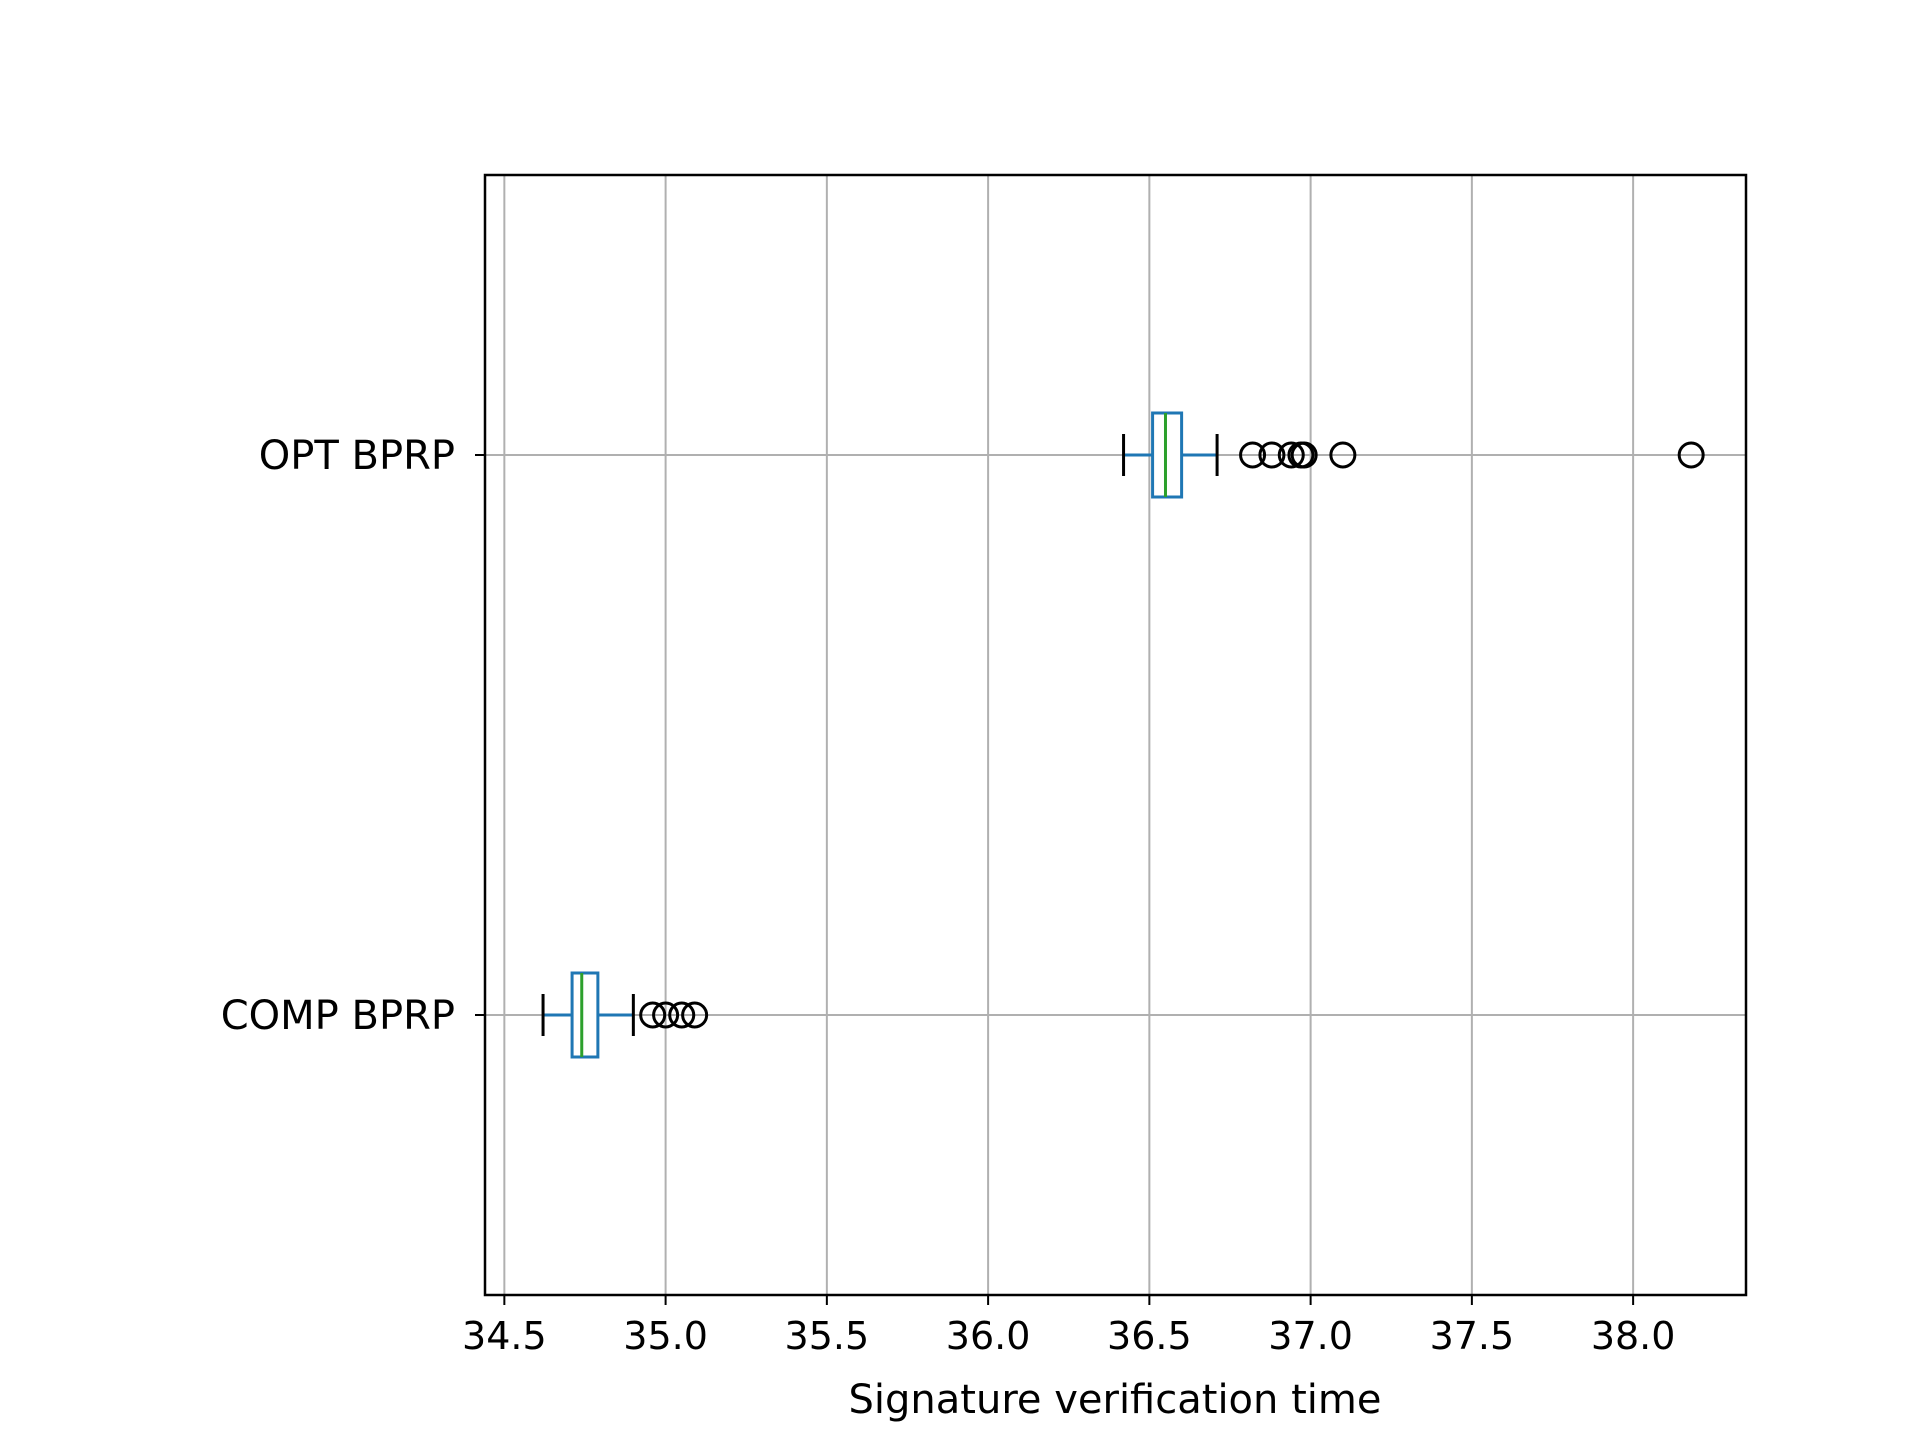 This screenshot has height=1440, width=1920. What do you see at coordinates (1149, 1336) in the screenshot?
I see `x-tick-label: 36.5` at bounding box center [1149, 1336].